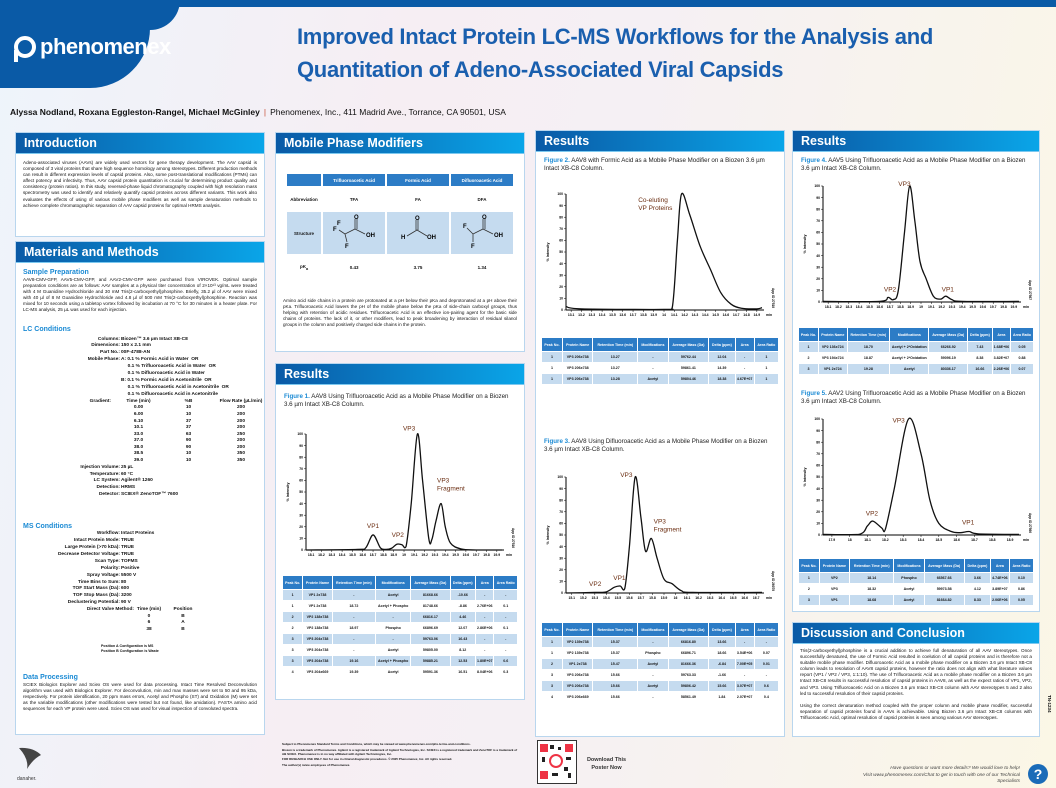 The image size is (1056, 788). Describe the element at coordinates (482, 199) in the screenshot. I see `cell: DFA` at that location.